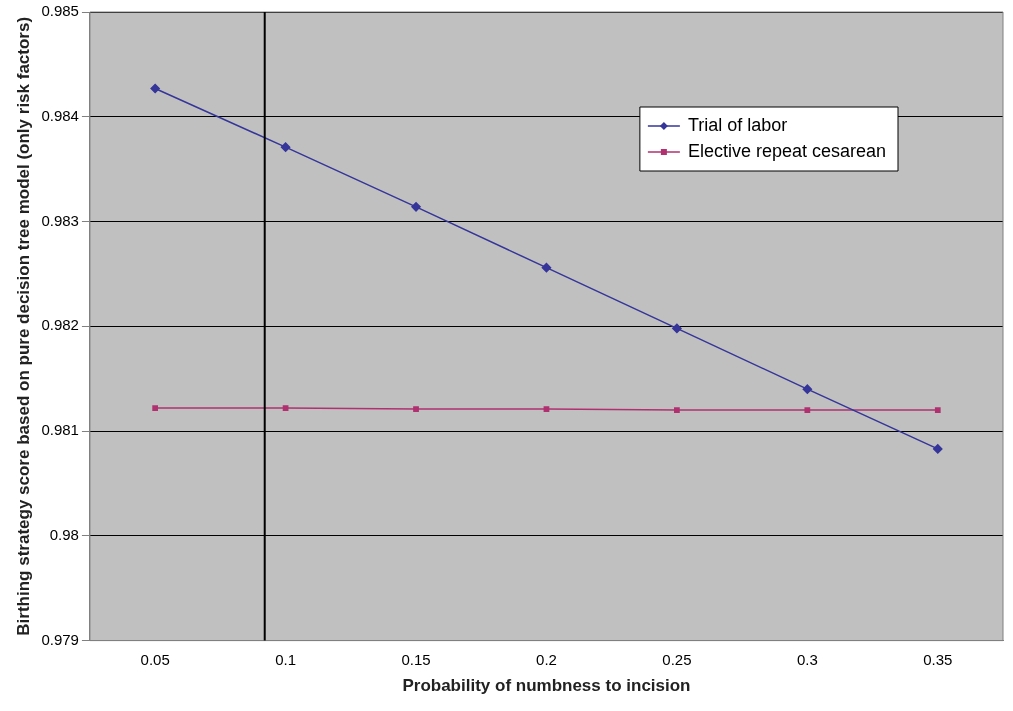  I want to click on y-tick-label: 0.979, so click(60, 639).